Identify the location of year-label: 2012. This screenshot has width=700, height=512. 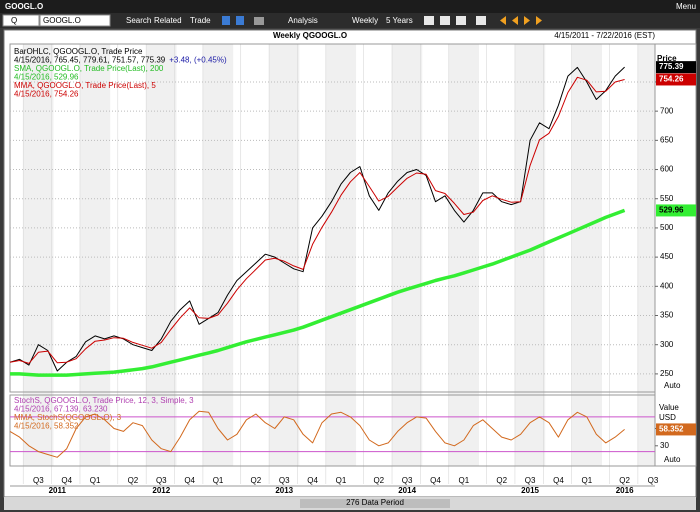
(161, 490).